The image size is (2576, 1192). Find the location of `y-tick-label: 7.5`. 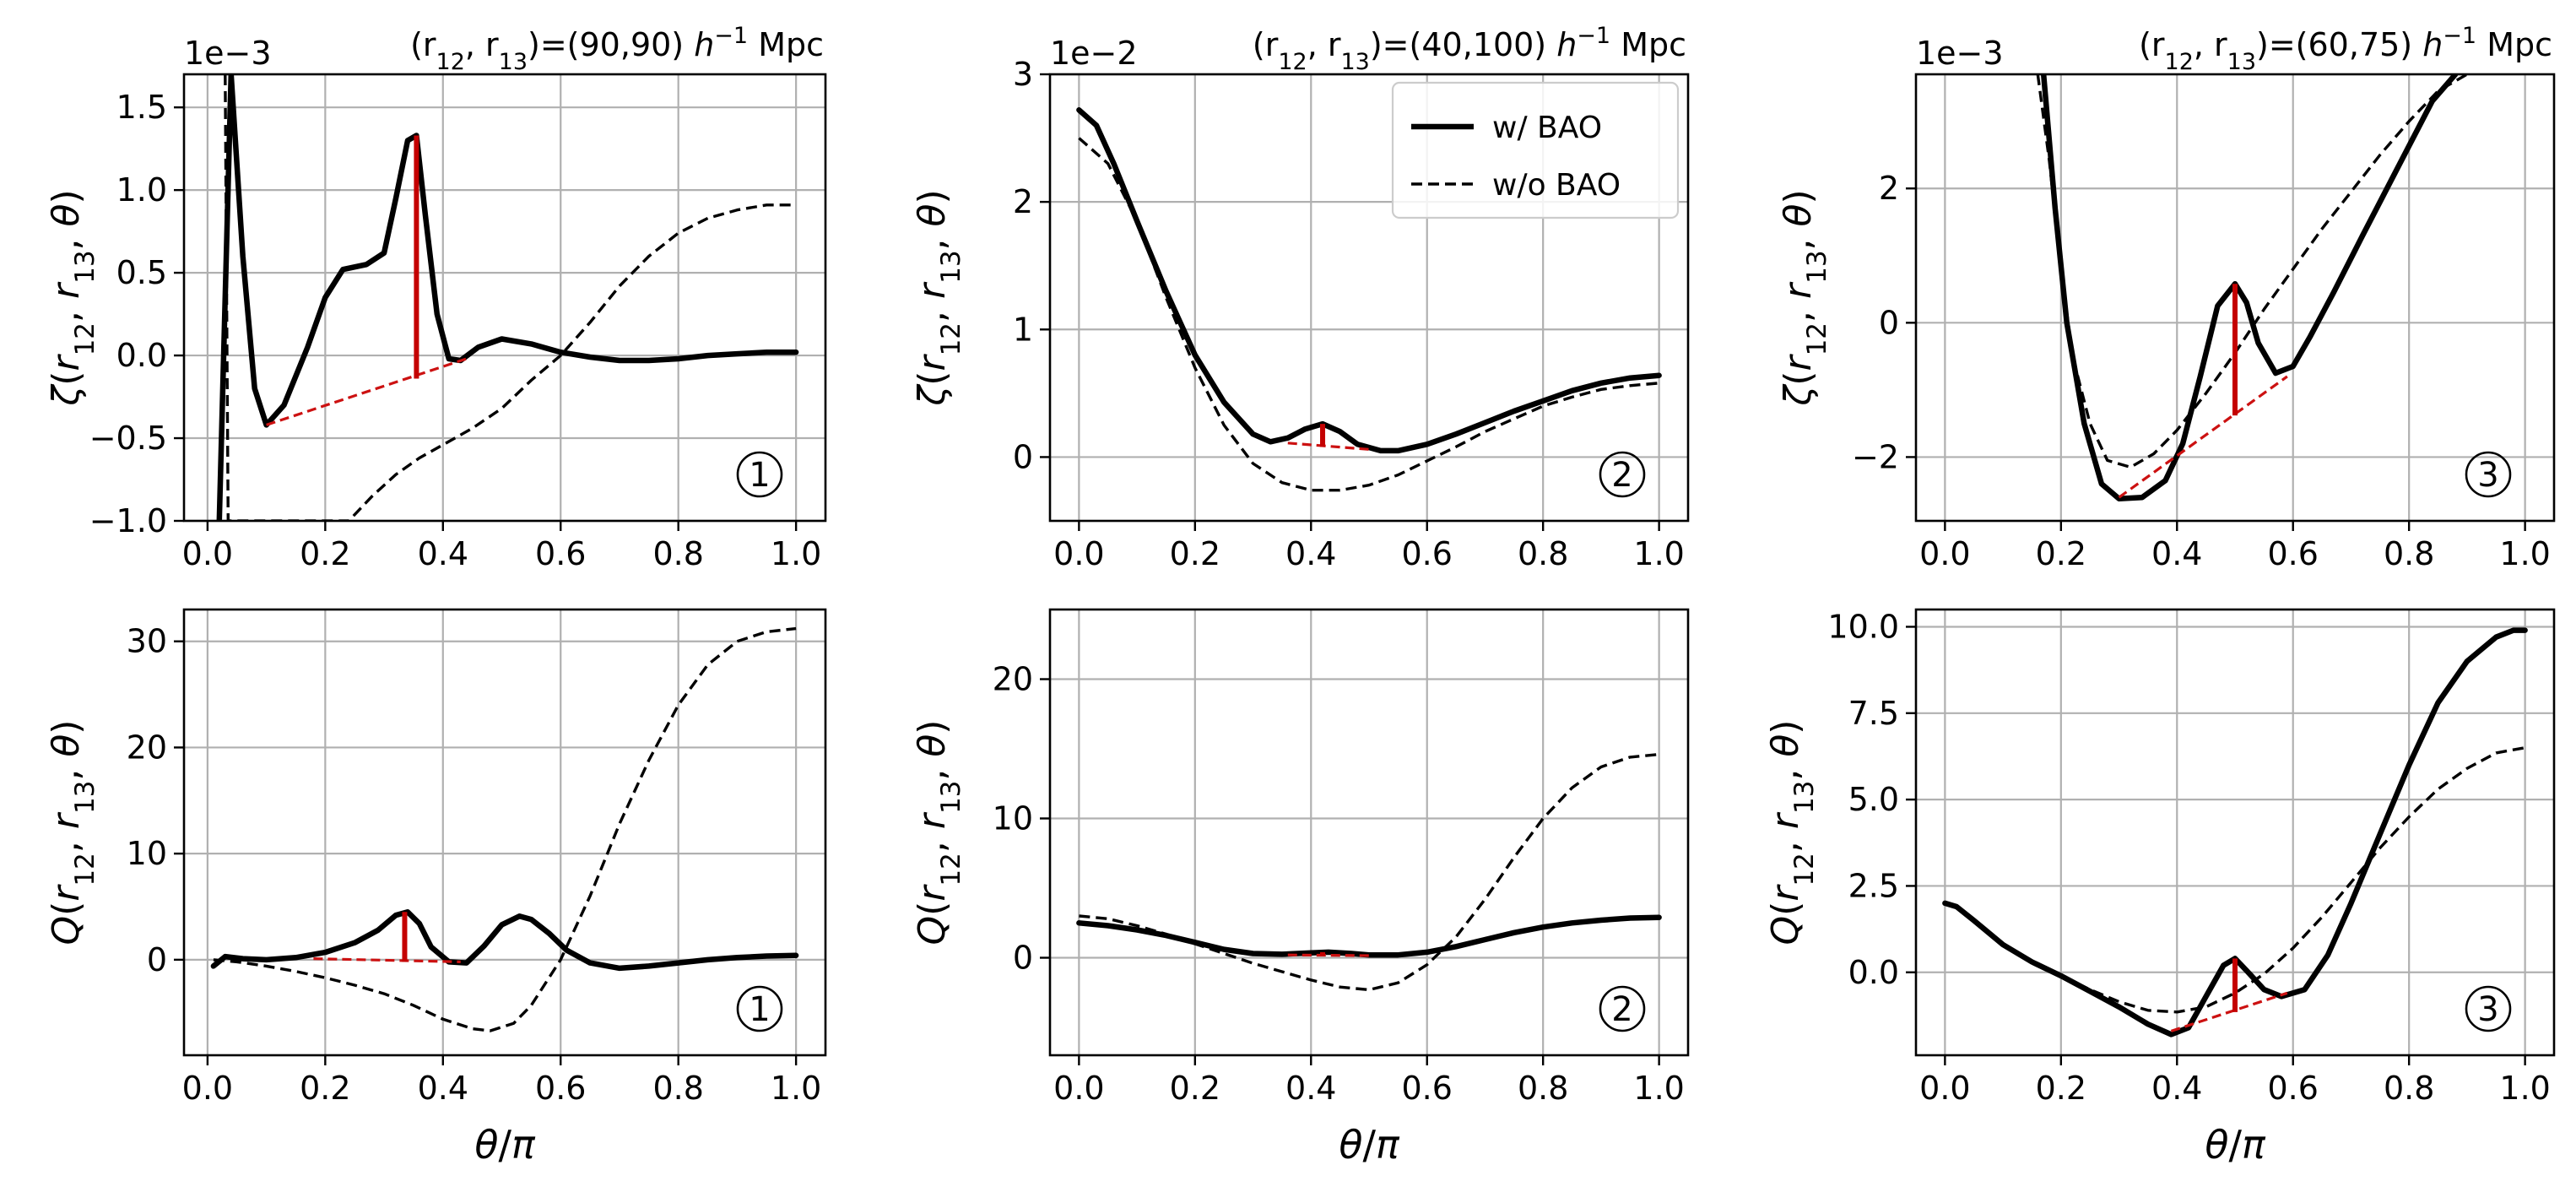

y-tick-label: 7.5 is located at coordinates (1873, 713).